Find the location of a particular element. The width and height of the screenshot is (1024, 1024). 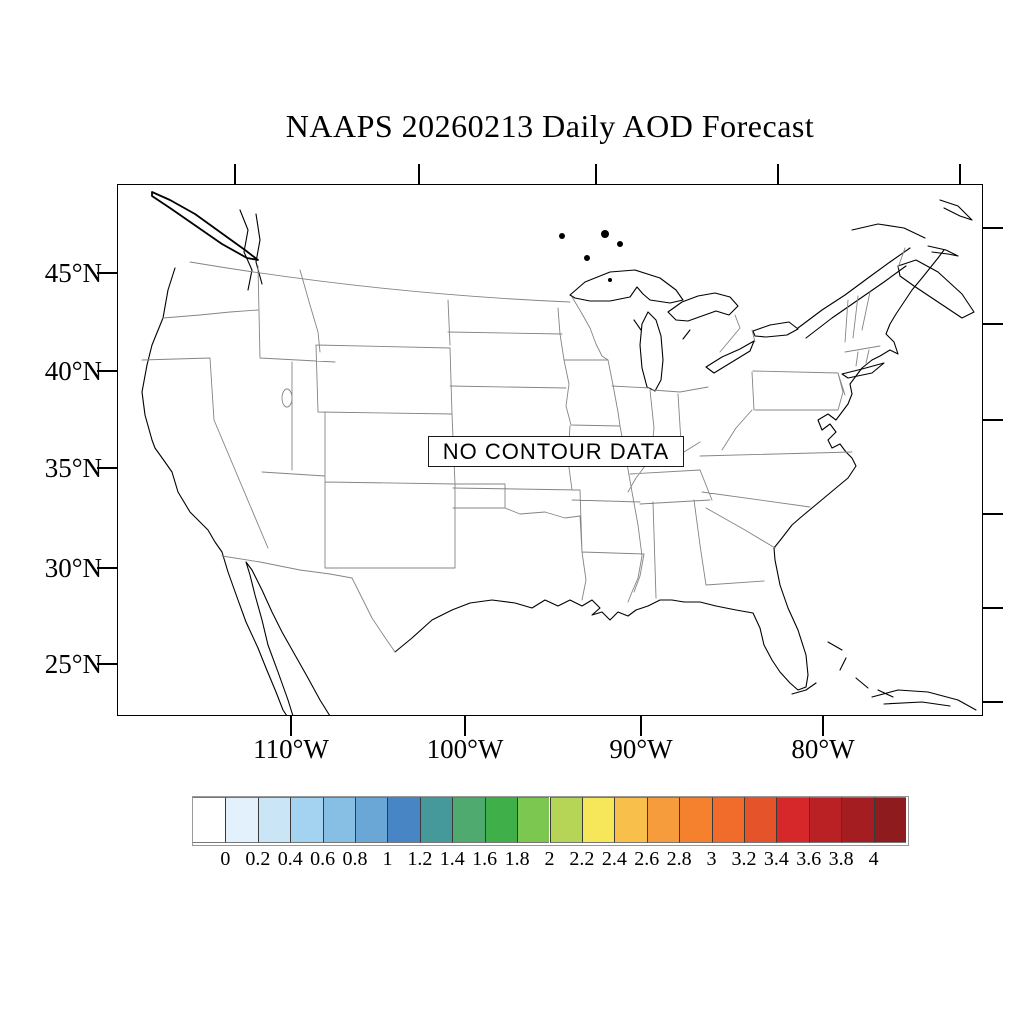

lat-tick-label: 35°N is located at coordinates (73, 468).